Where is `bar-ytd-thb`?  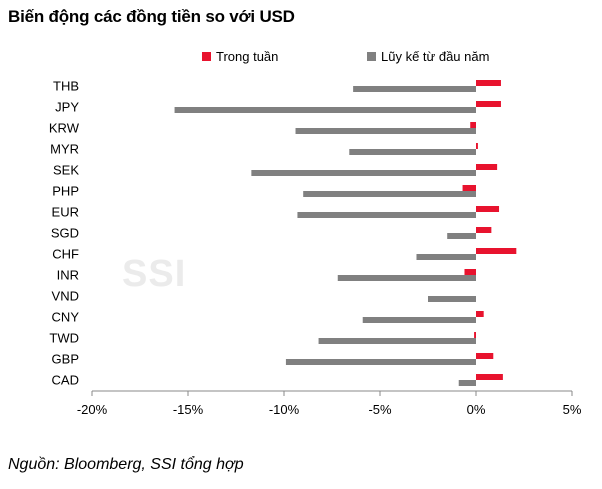 bar-ytd-thb is located at coordinates (414, 89).